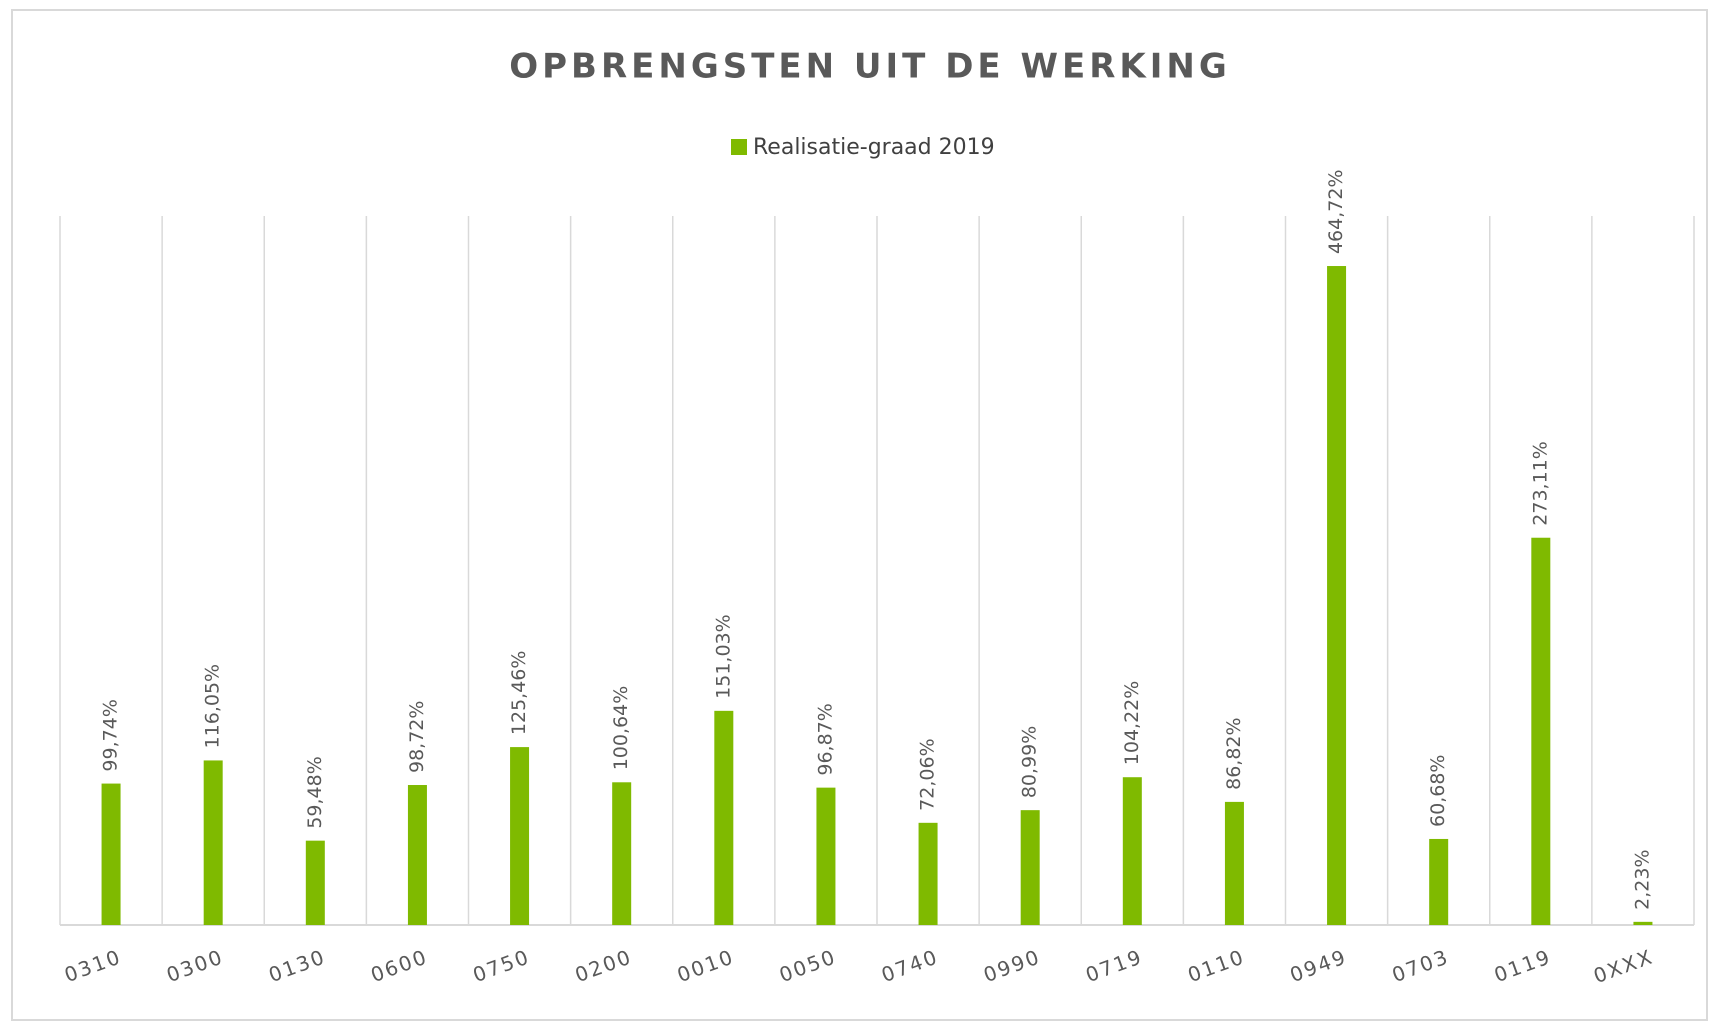 Image resolution: width=1711 pixels, height=1024 pixels. Describe the element at coordinates (808, 965) in the screenshot. I see `x-tick-label: 0050` at that location.